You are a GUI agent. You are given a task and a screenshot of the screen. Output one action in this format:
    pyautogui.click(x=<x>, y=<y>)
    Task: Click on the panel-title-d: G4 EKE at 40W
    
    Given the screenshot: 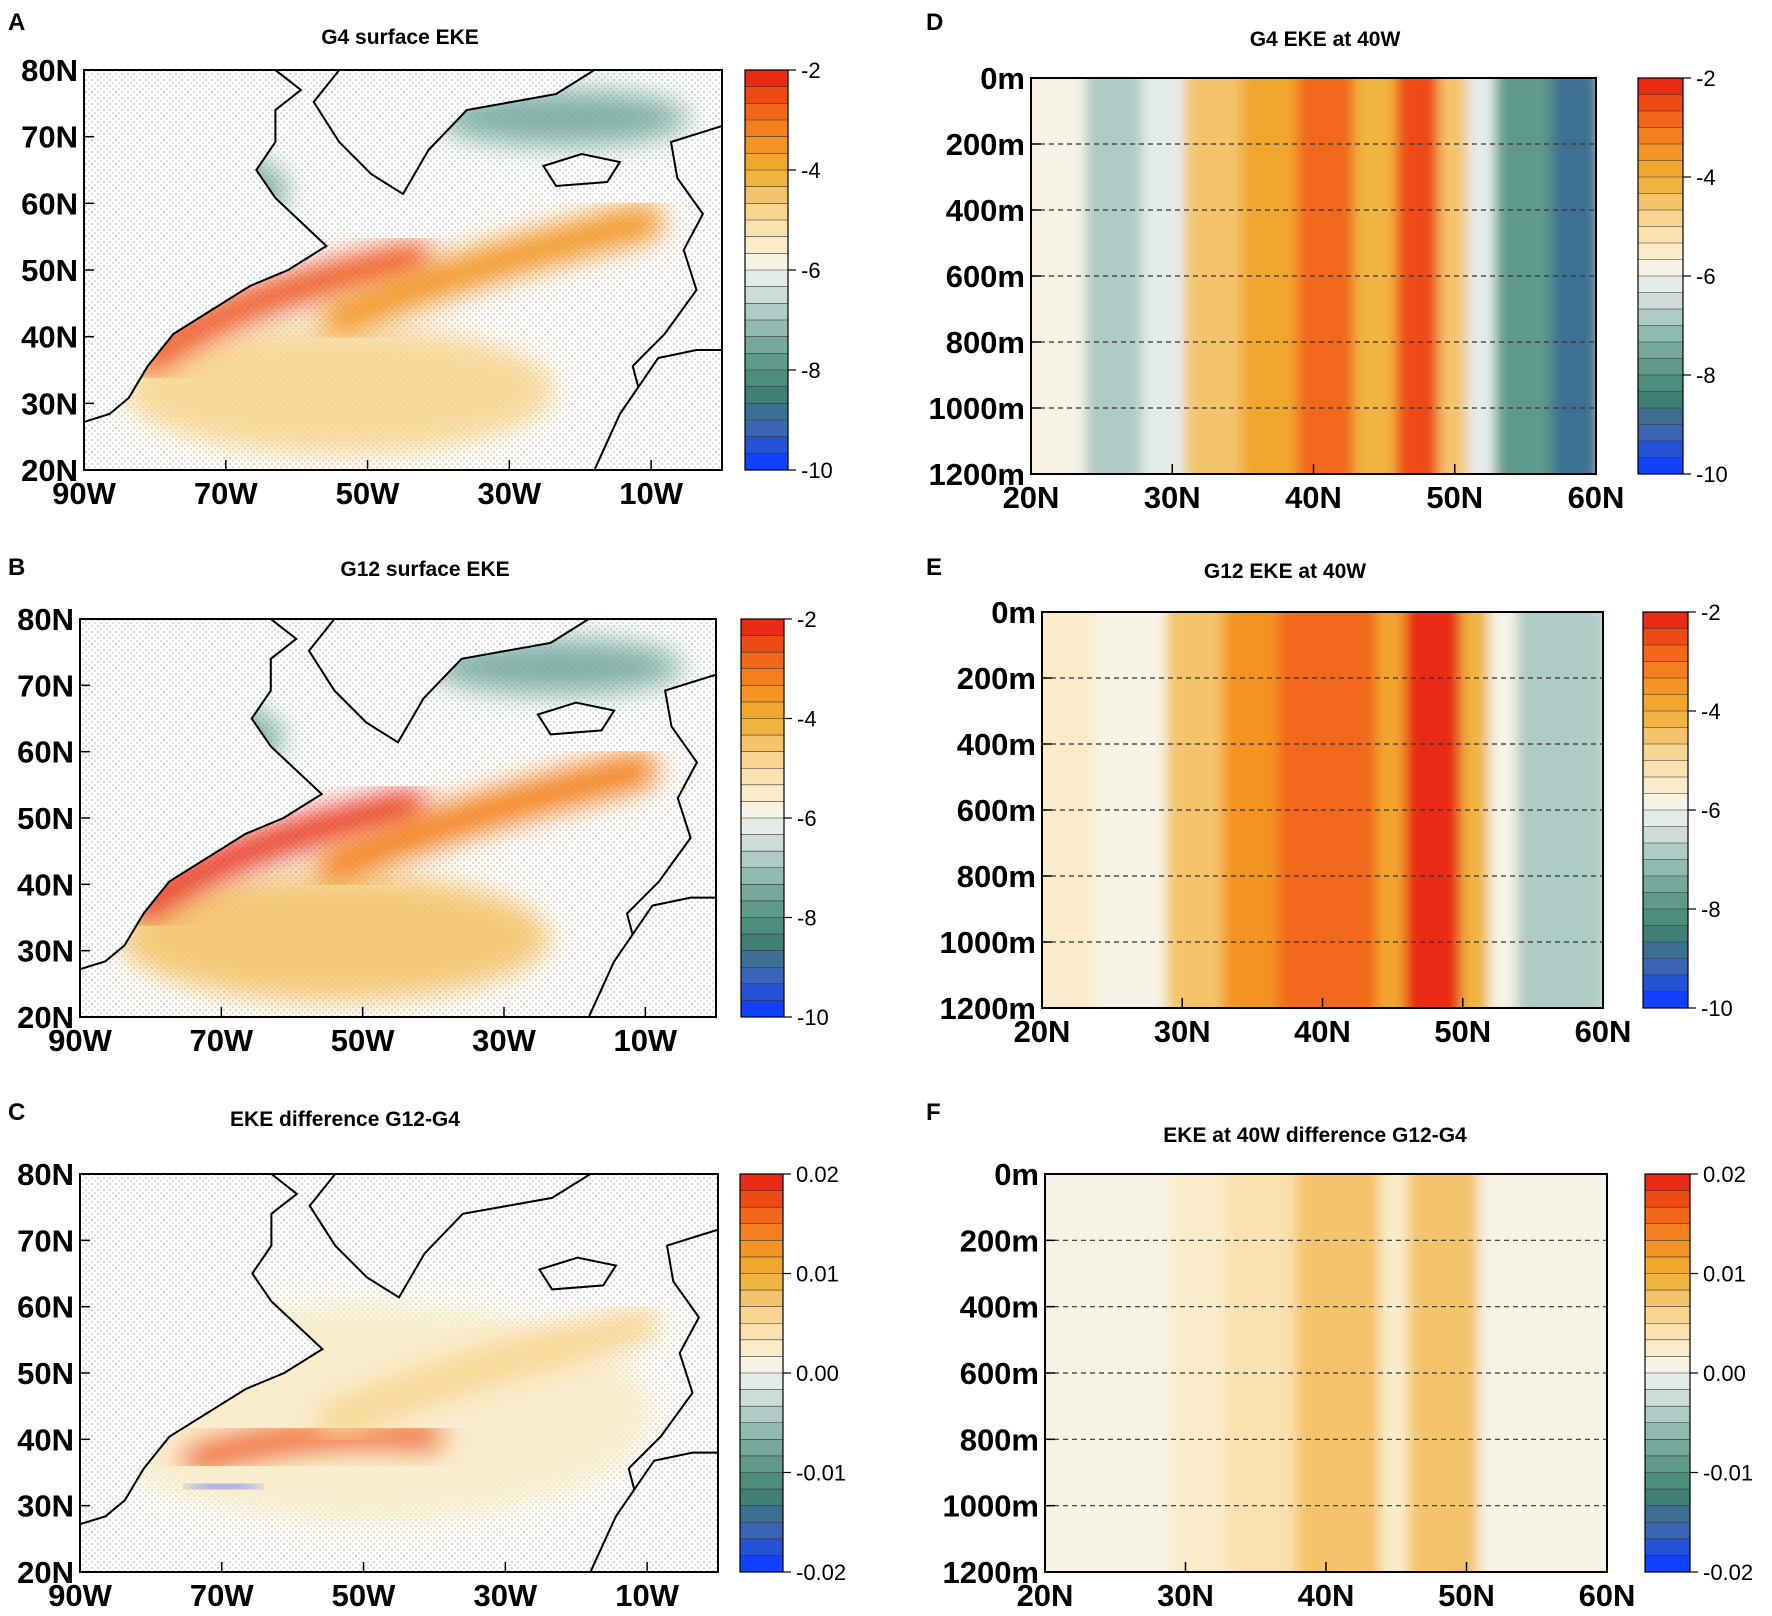 What is the action you would take?
    pyautogui.click(x=1325, y=39)
    